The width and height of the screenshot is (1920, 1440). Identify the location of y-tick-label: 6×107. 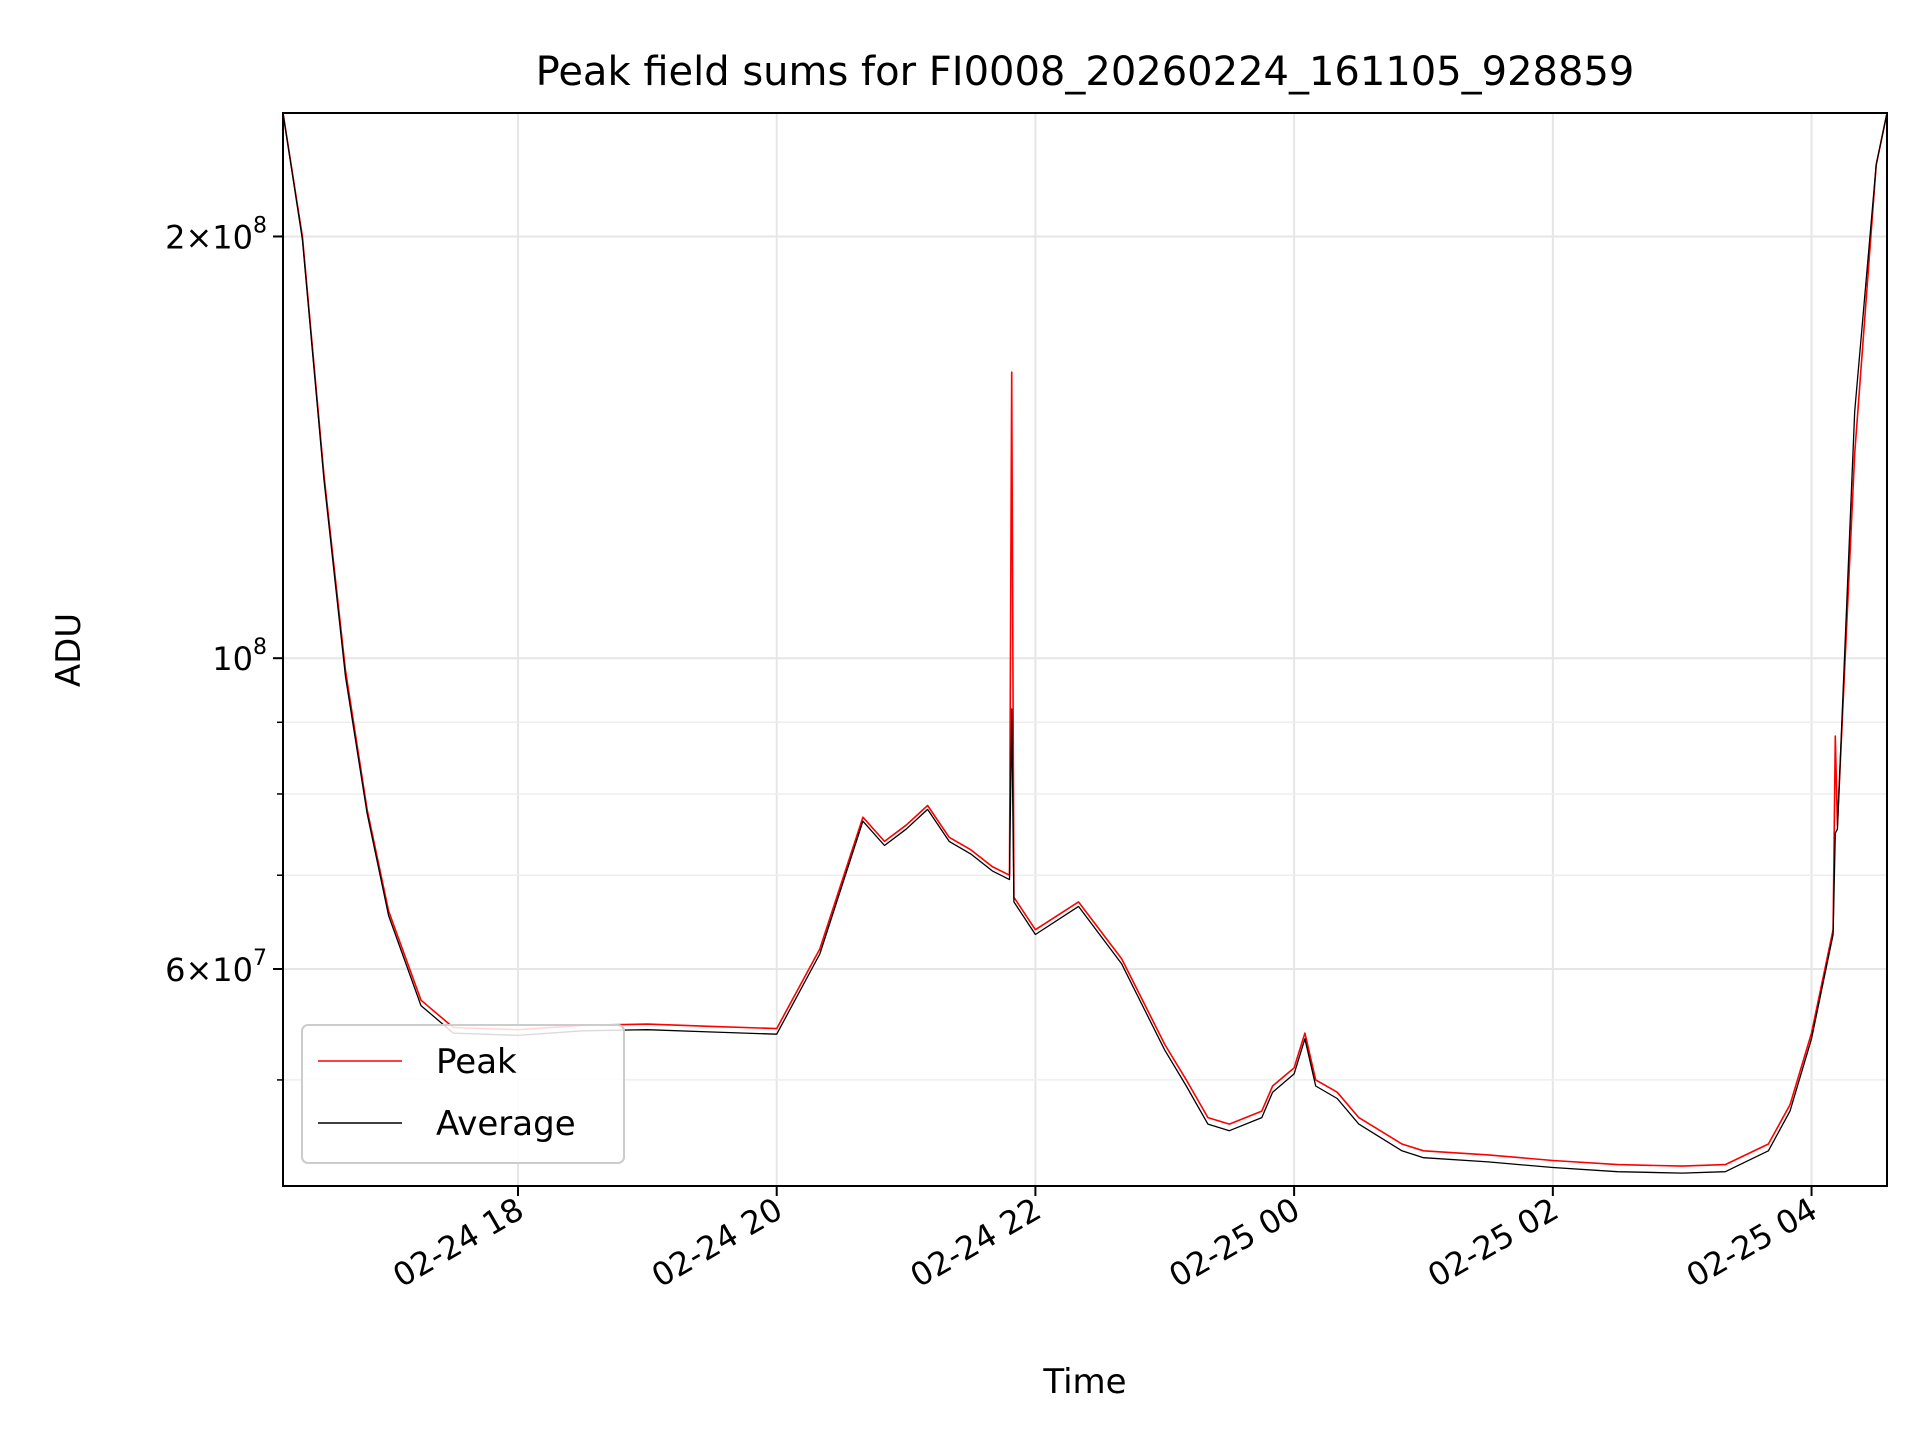
(216, 967).